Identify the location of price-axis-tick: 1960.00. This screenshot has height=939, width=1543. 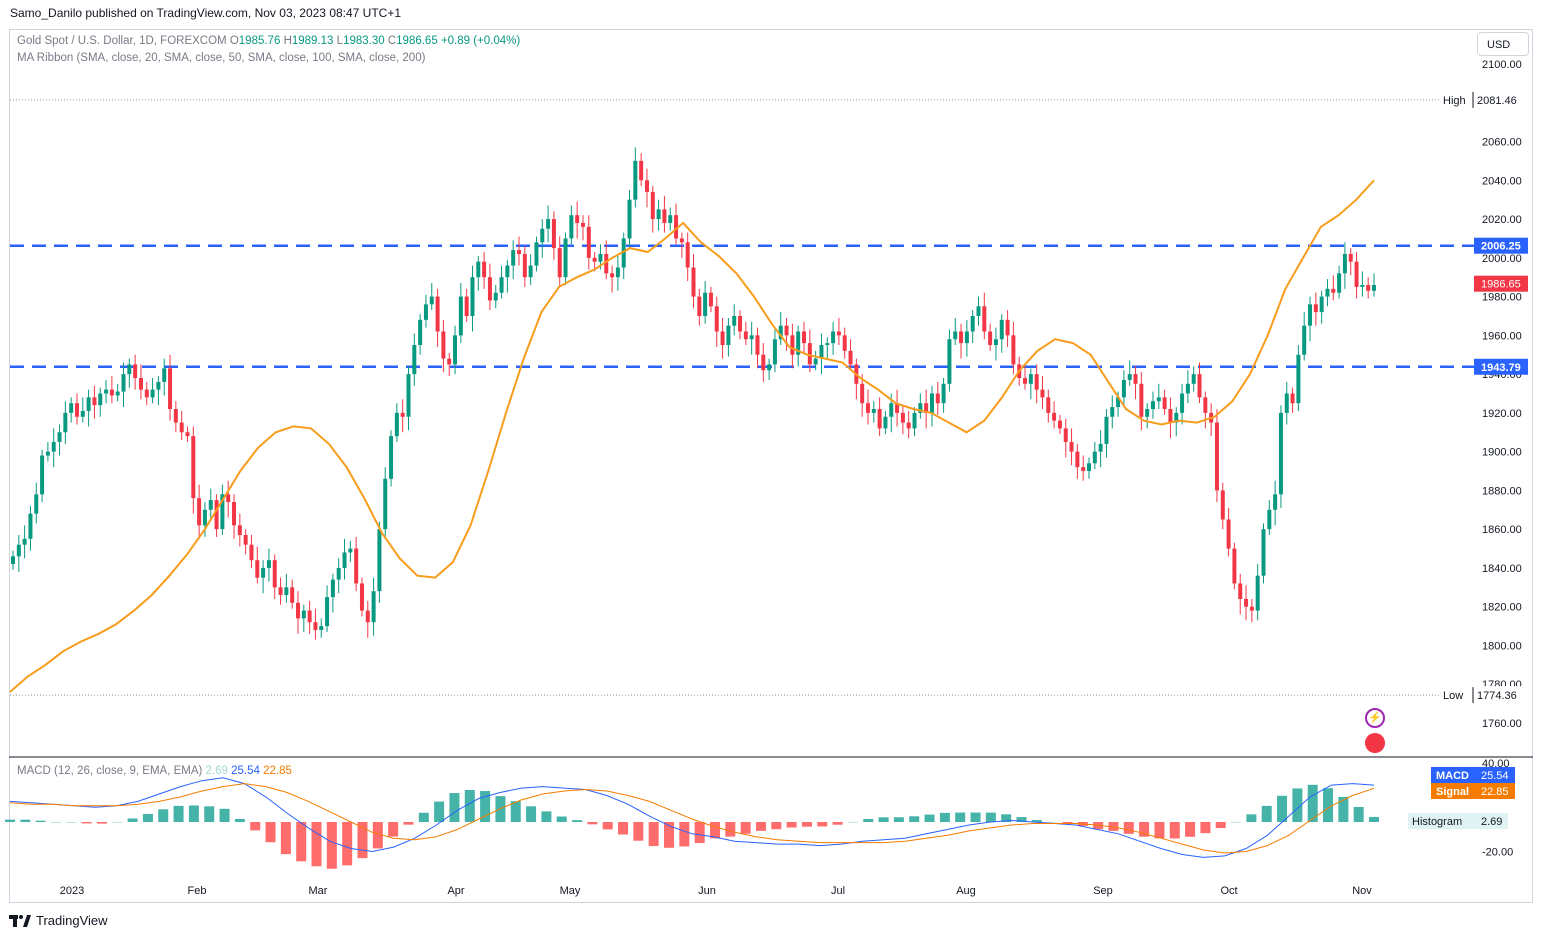
(1502, 336).